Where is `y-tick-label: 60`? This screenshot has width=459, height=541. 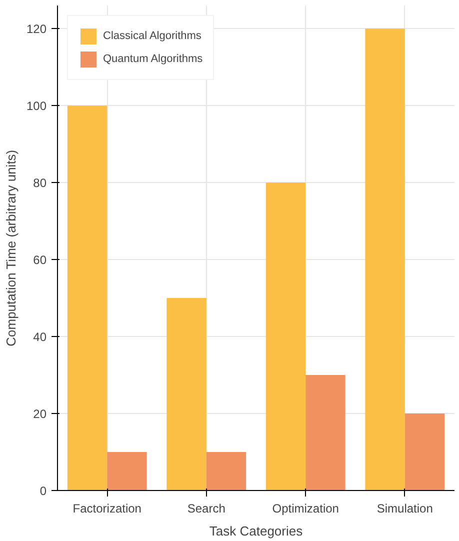 y-tick-label: 60 is located at coordinates (40, 260).